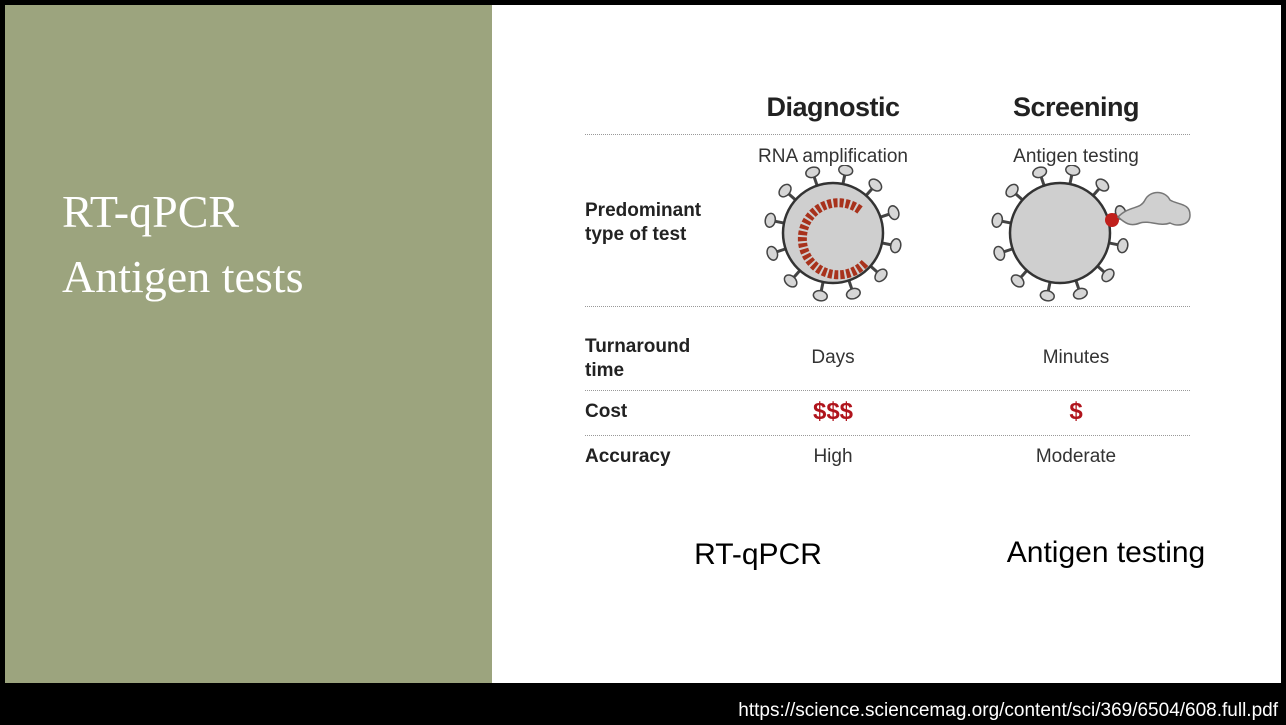  Describe the element at coordinates (628, 456) in the screenshot. I see `row-label: Accuracy` at that location.